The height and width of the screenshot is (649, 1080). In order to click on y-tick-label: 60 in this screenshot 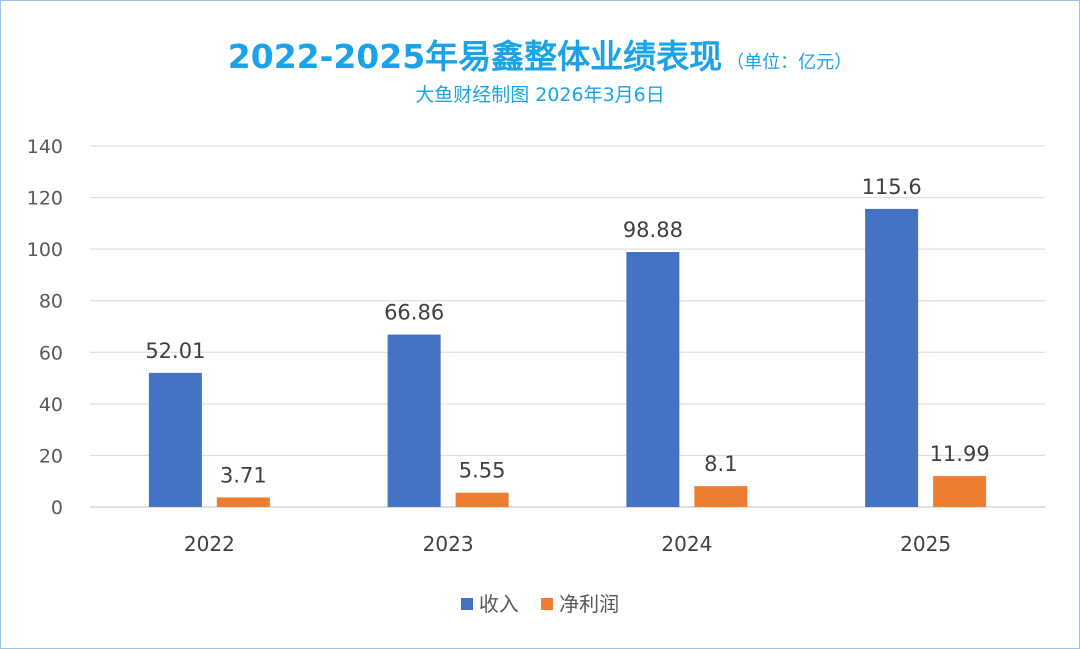, I will do `click(51, 353)`.